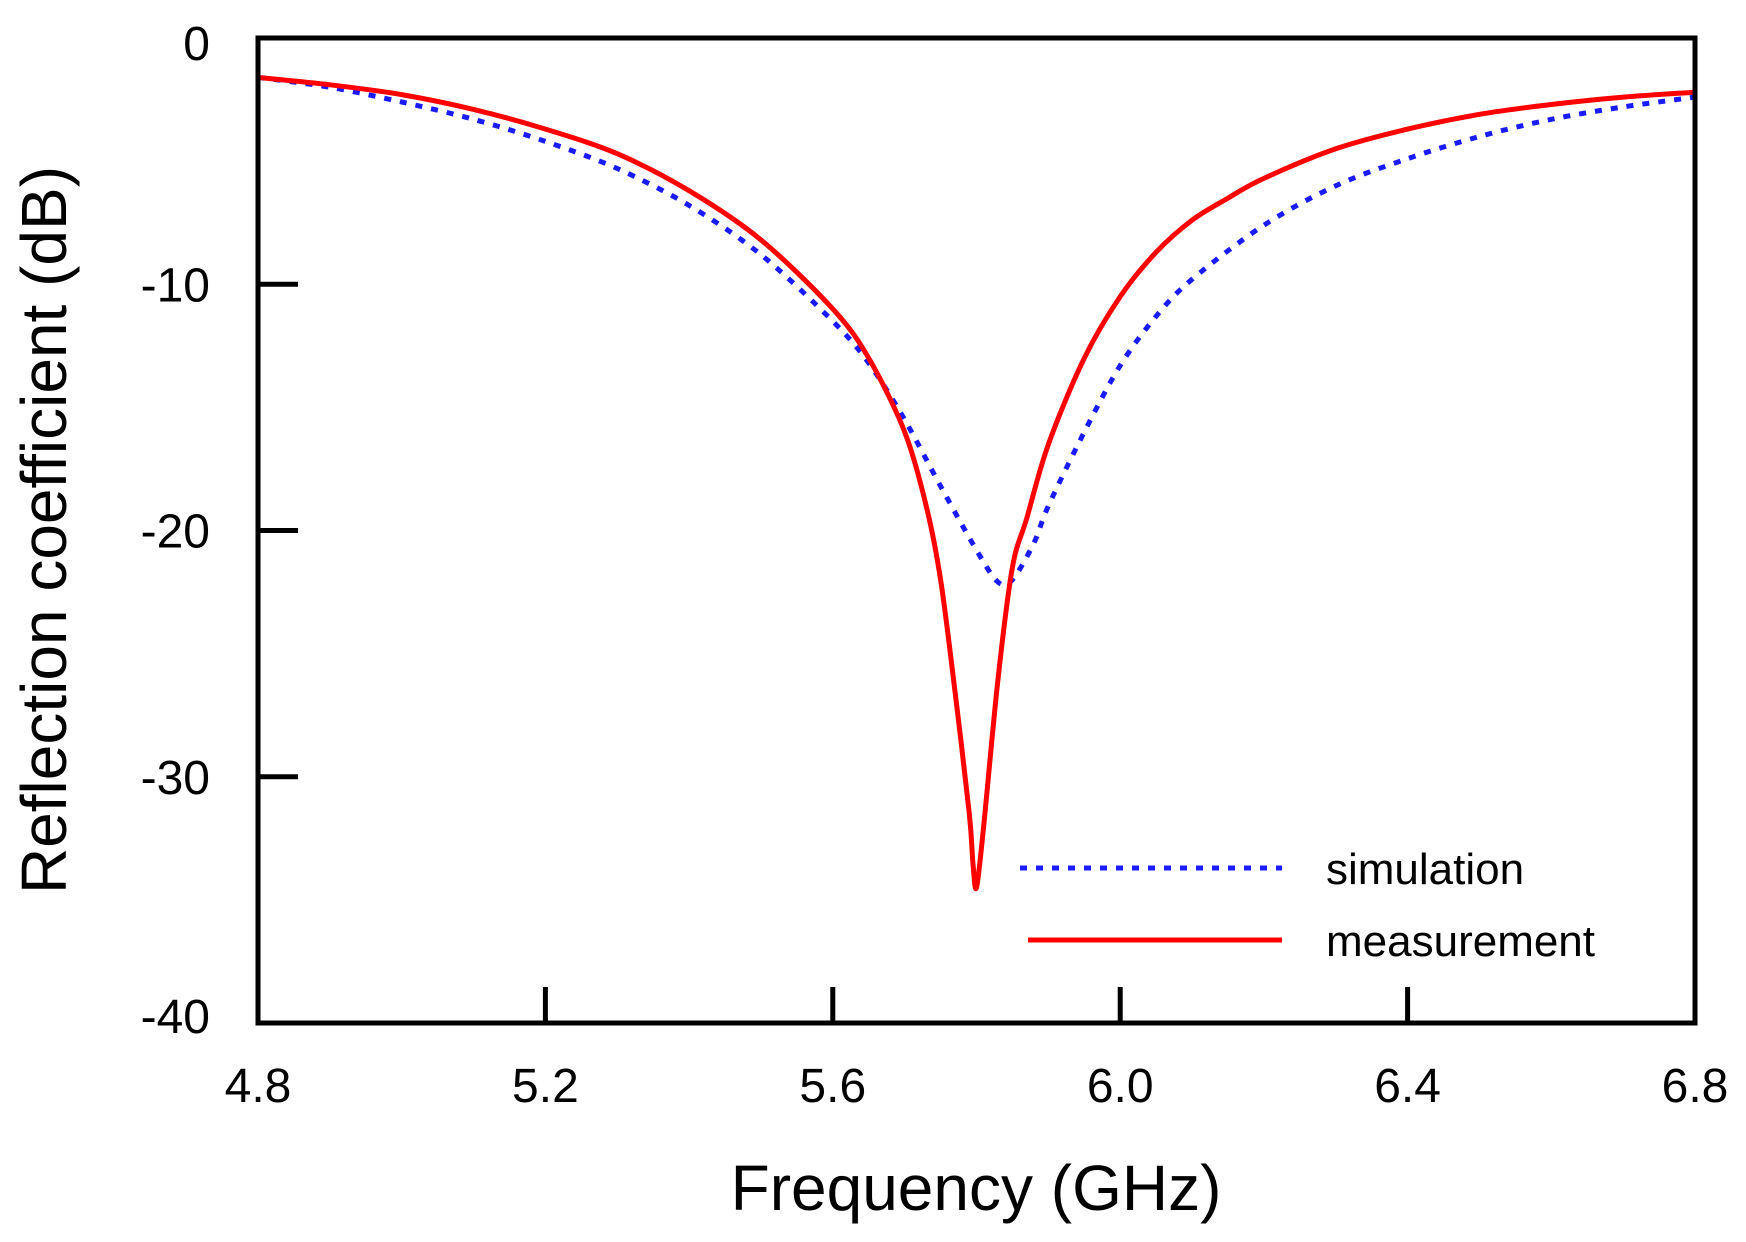 The image size is (1746, 1242). What do you see at coordinates (976, 1188) in the screenshot?
I see `x-axis-label: Frequency (GHz)` at bounding box center [976, 1188].